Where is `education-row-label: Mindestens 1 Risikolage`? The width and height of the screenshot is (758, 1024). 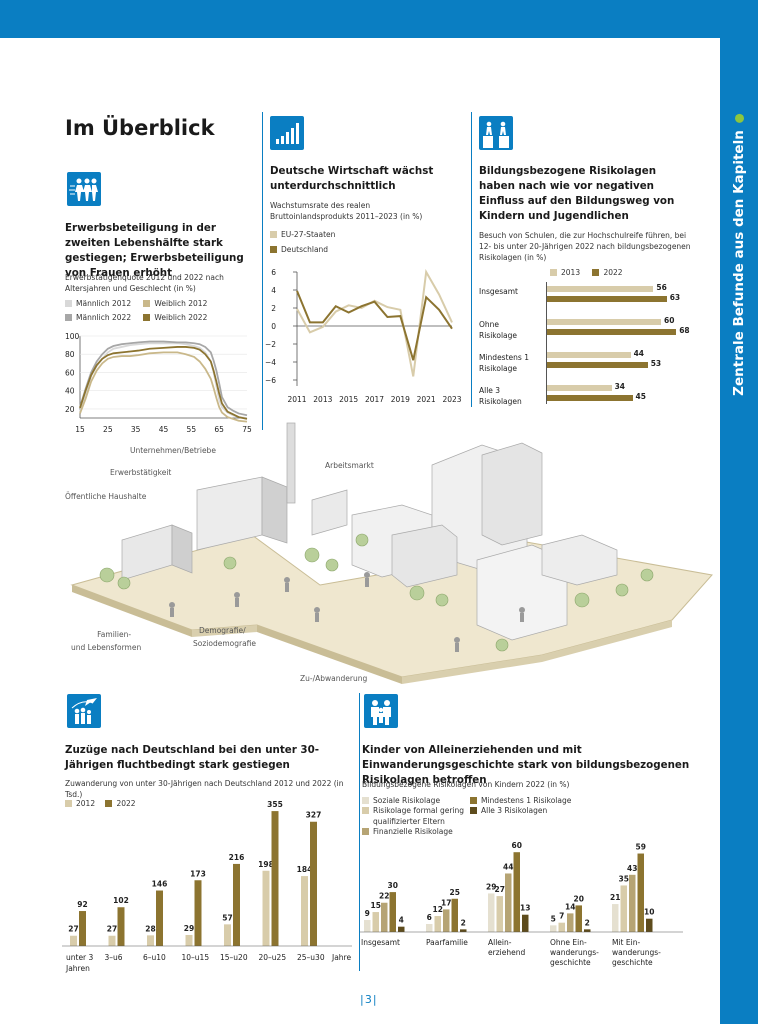 education-row-label: Mindestens 1 Risikolage is located at coordinates (504, 363).